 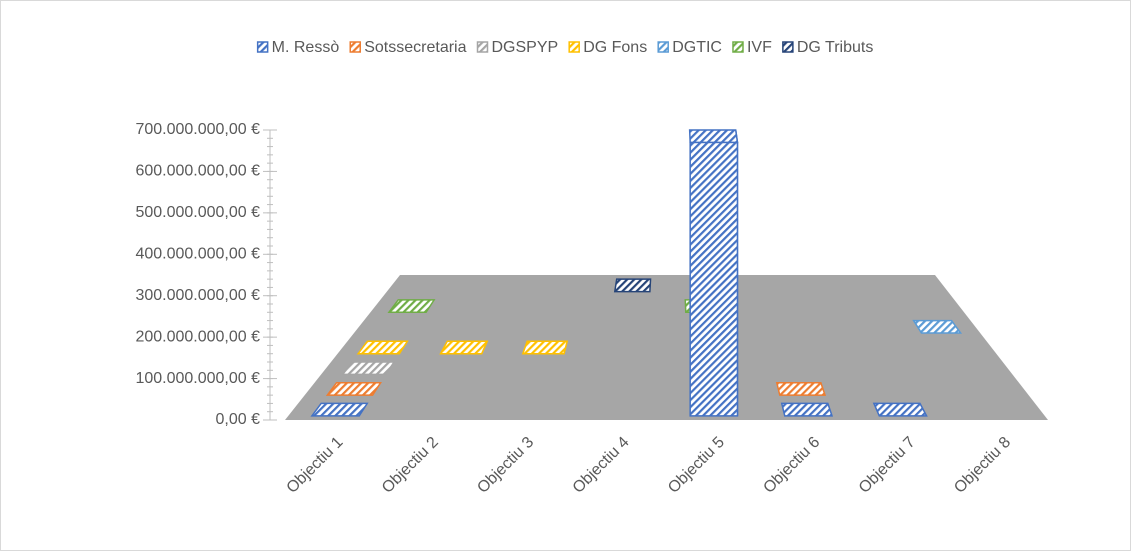 What do you see at coordinates (197, 336) in the screenshot?
I see `y-tick-label: 200.000.000,00 €` at bounding box center [197, 336].